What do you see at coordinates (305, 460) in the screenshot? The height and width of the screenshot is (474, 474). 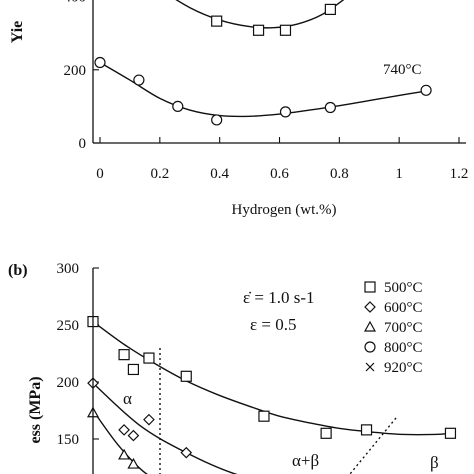 I see `alpha-beta-region-label: α+β` at bounding box center [305, 460].